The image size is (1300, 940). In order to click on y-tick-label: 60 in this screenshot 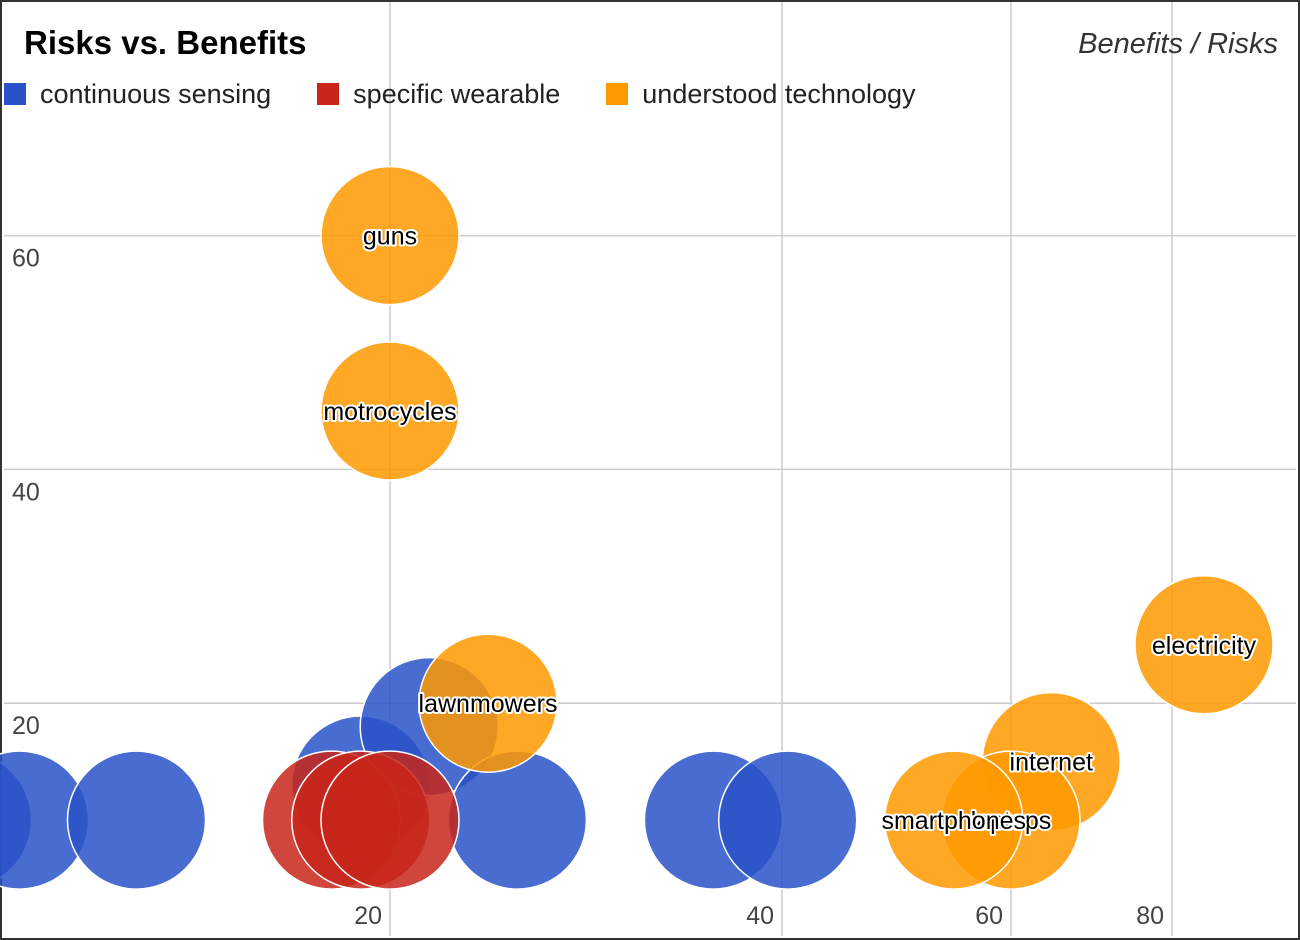, I will do `click(26, 259)`.